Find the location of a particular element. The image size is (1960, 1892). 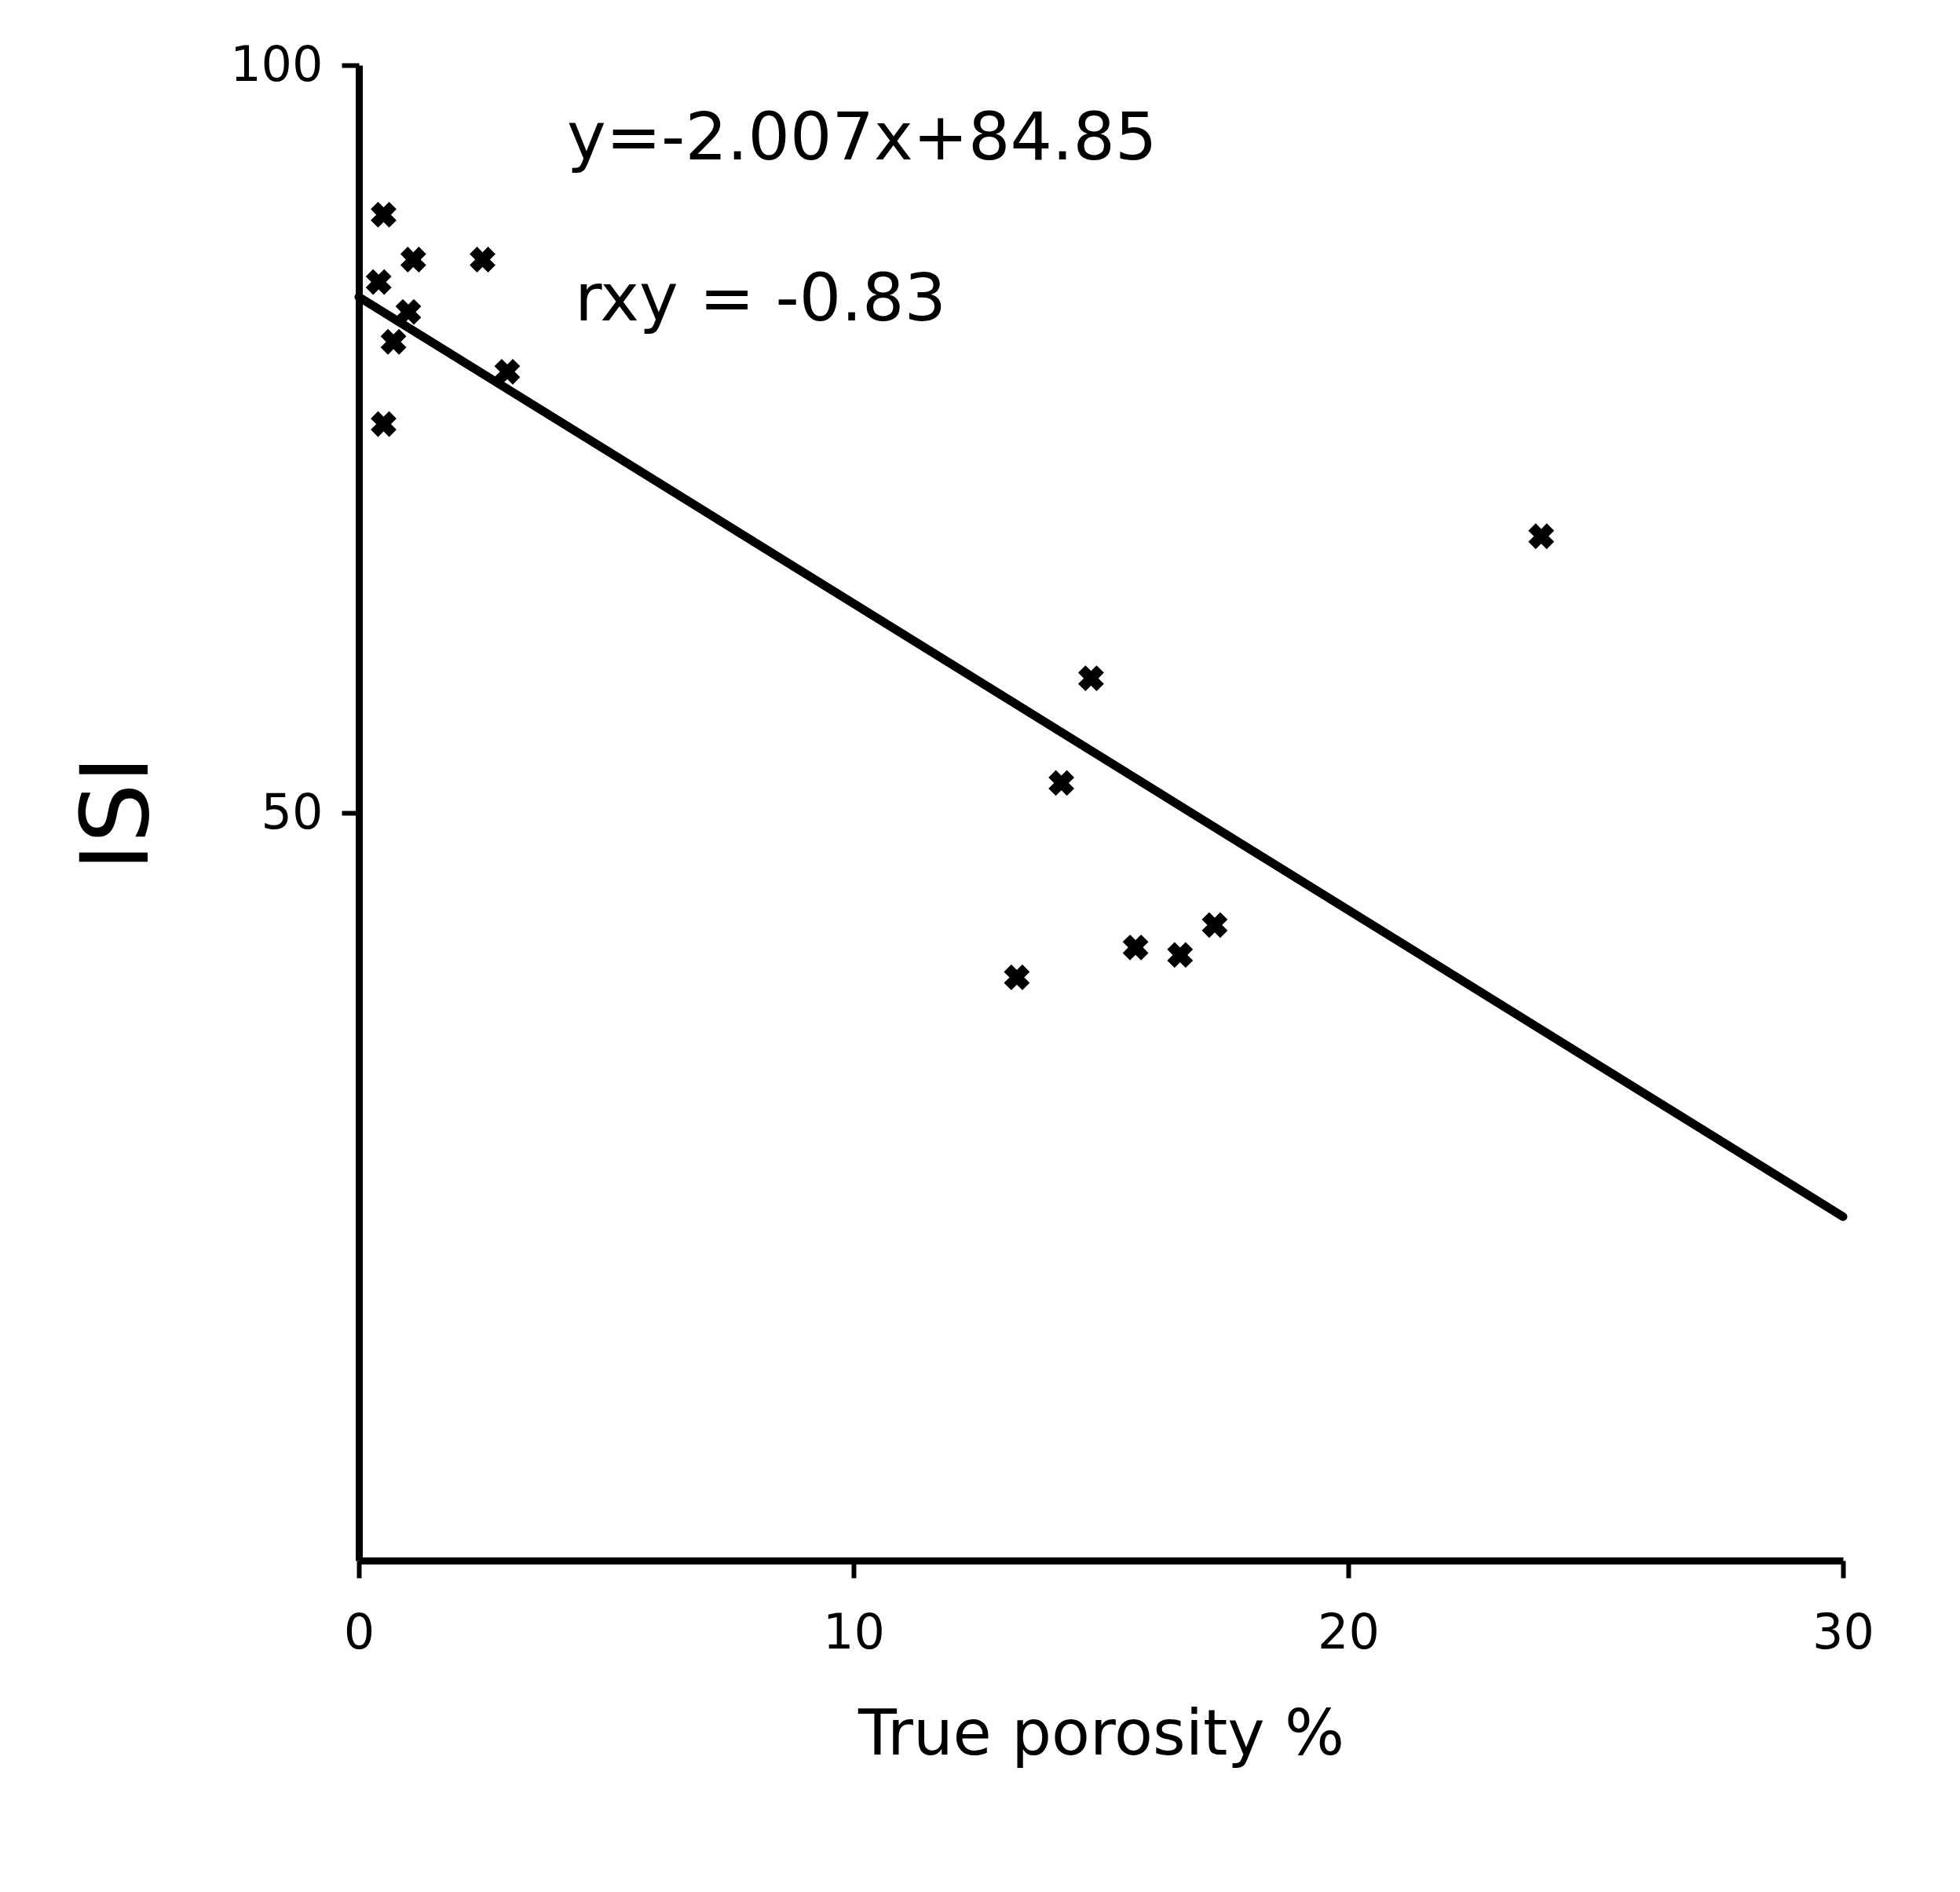

y-tick-label: 100 is located at coordinates (277, 64).